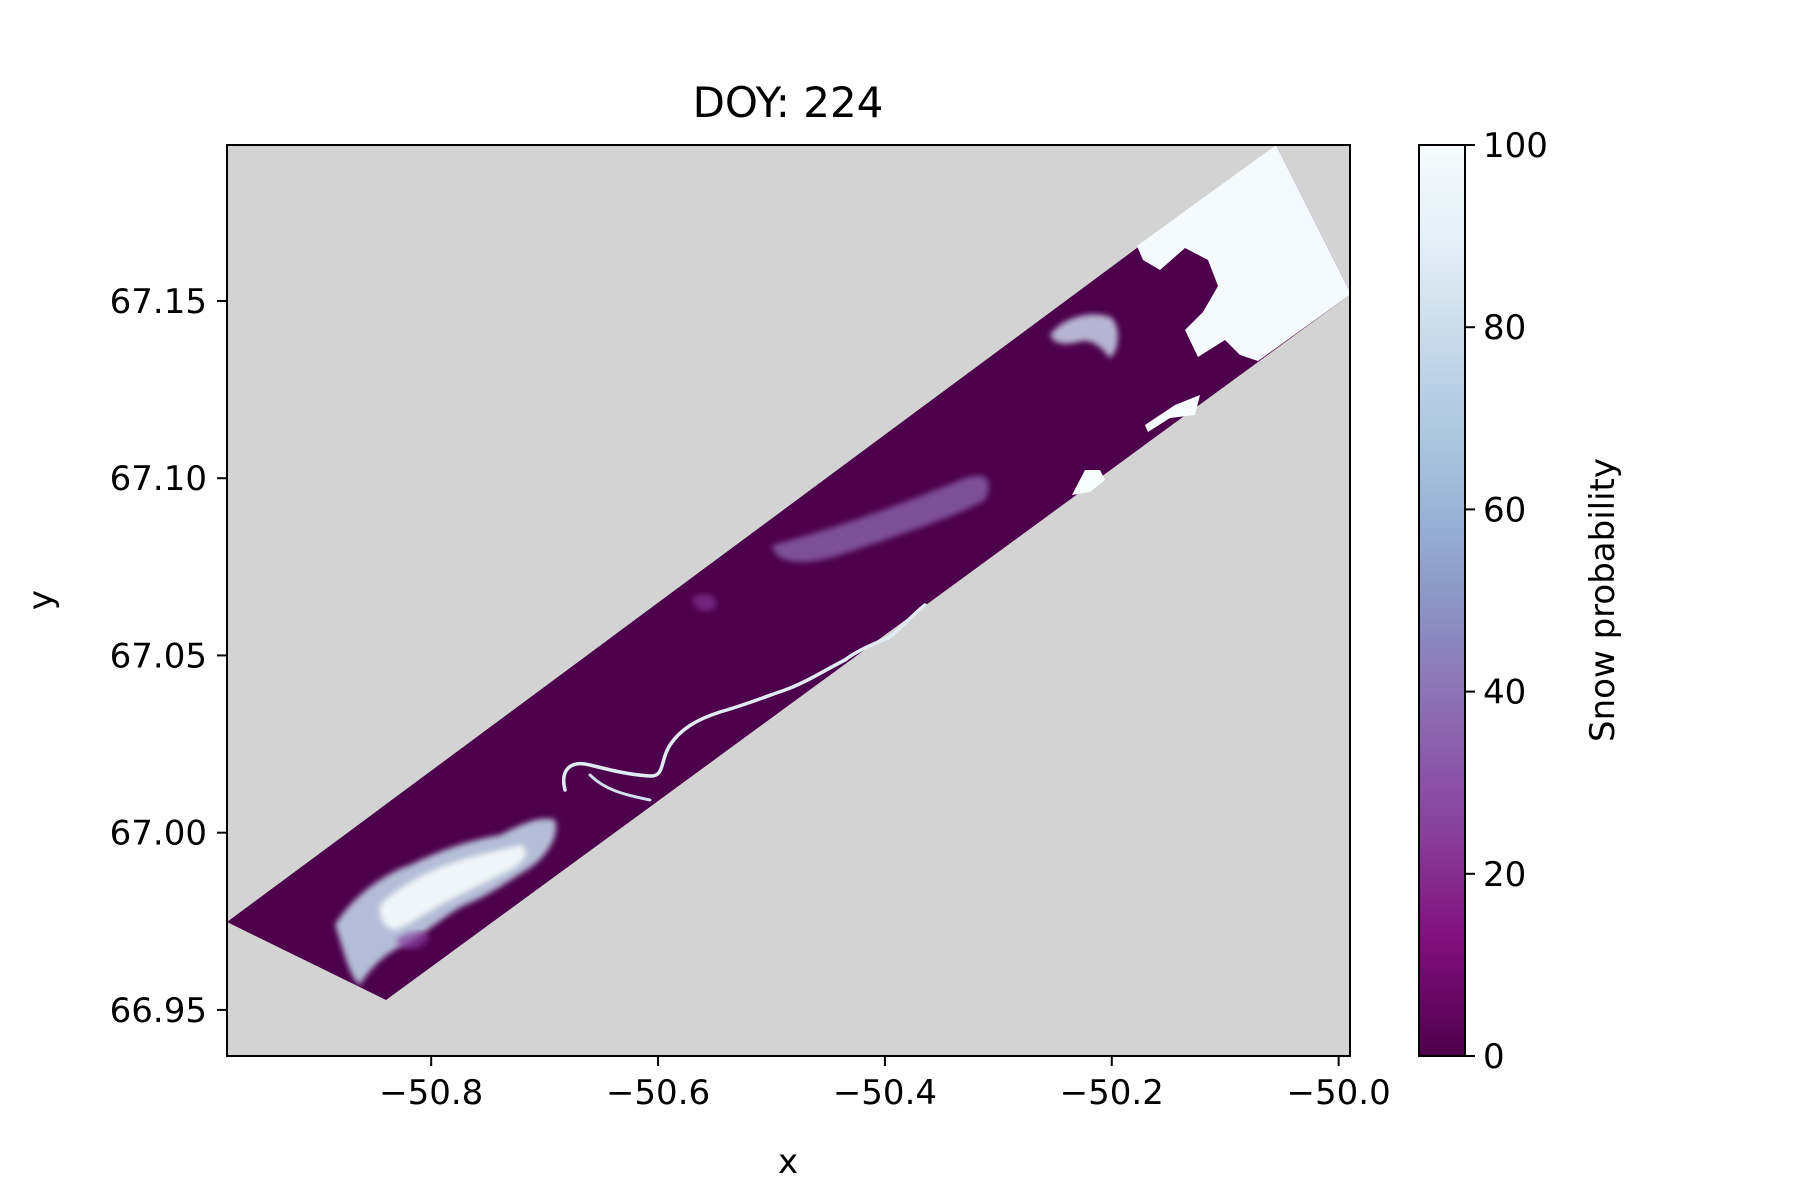 Image resolution: width=1800 pixels, height=1200 pixels. What do you see at coordinates (412, 940) in the screenshot?
I see `snow-field-inner-purple` at bounding box center [412, 940].